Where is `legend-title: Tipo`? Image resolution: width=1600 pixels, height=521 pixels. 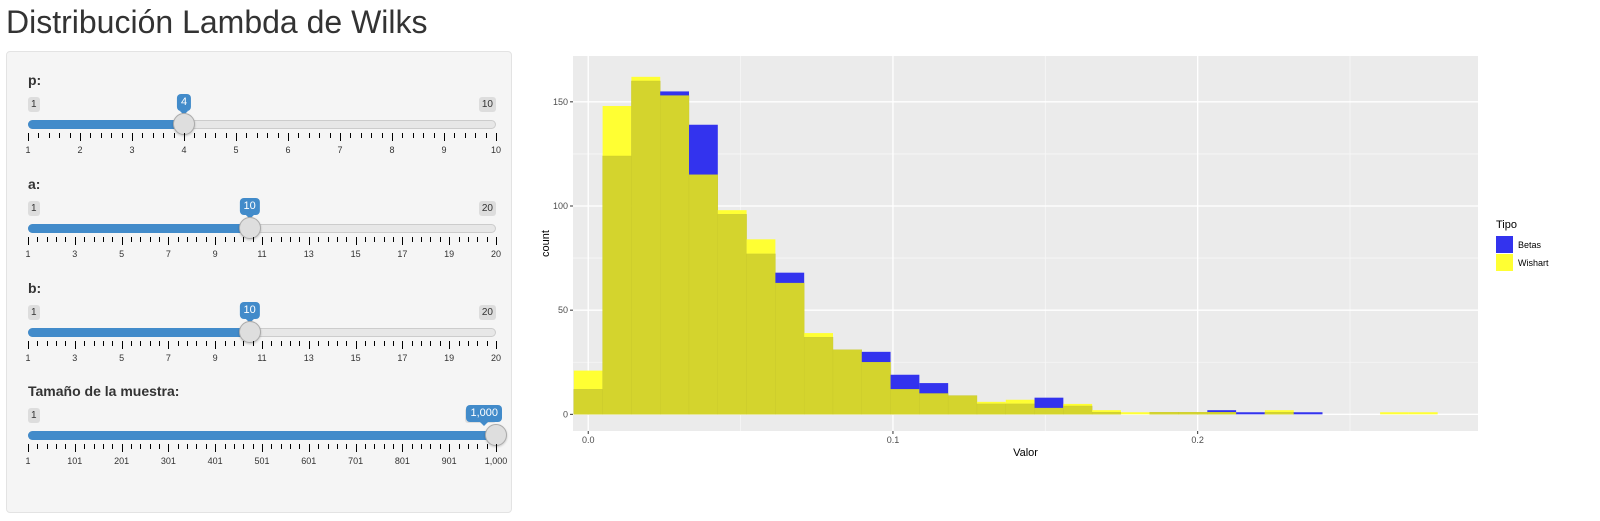
legend-title: Tipo is located at coordinates (1506, 225).